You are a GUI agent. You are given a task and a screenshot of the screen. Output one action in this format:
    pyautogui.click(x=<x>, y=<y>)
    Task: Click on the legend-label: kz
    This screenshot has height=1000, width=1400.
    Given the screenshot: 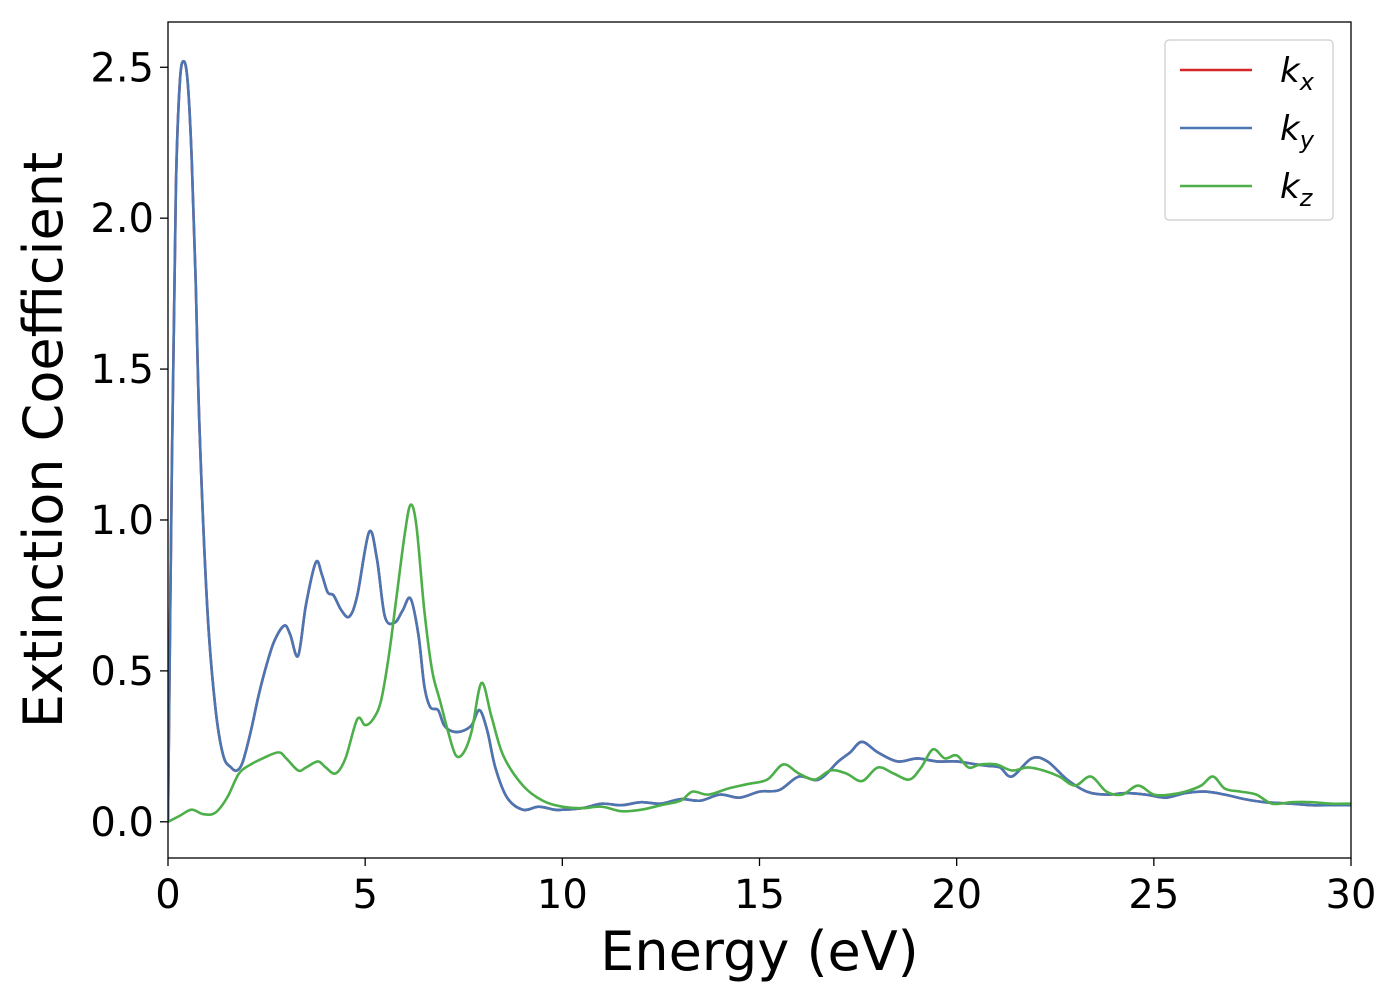 What is the action you would take?
    pyautogui.click(x=1297, y=189)
    